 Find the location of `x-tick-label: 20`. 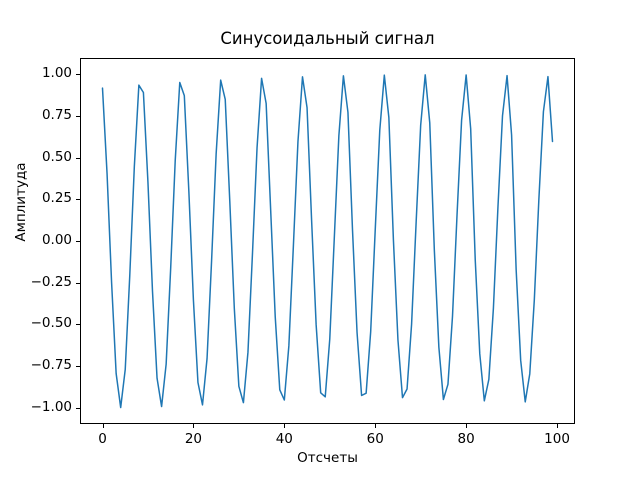

x-tick-label: 20 is located at coordinates (193, 439).